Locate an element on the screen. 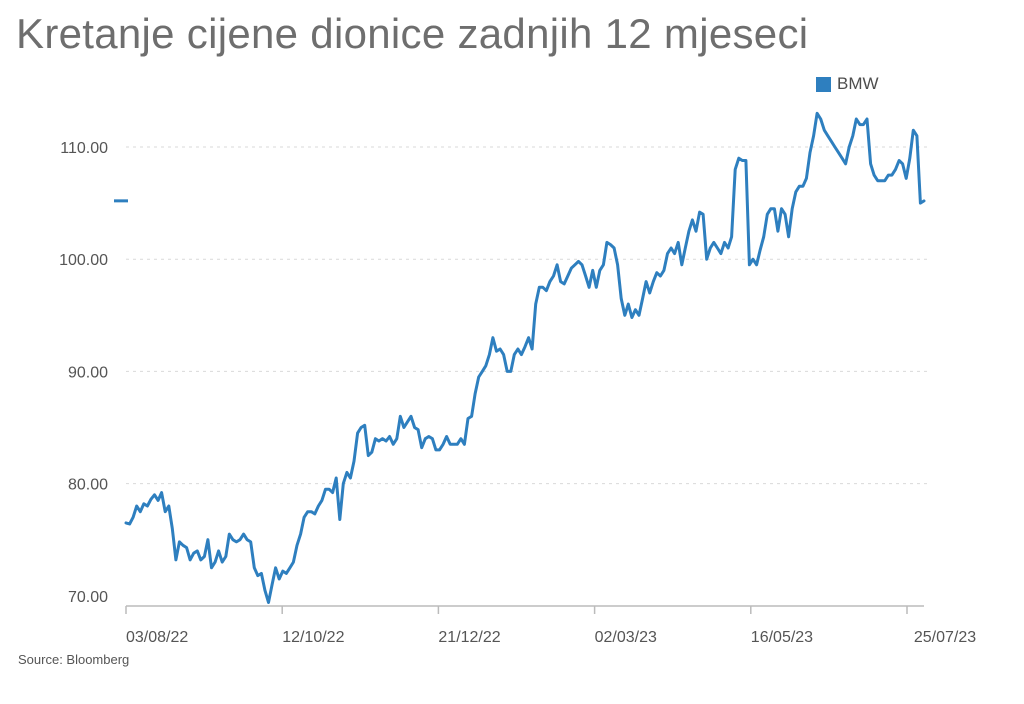 Image resolution: width=1024 pixels, height=704 pixels. x-tick-label: 16/05/23 is located at coordinates (782, 637).